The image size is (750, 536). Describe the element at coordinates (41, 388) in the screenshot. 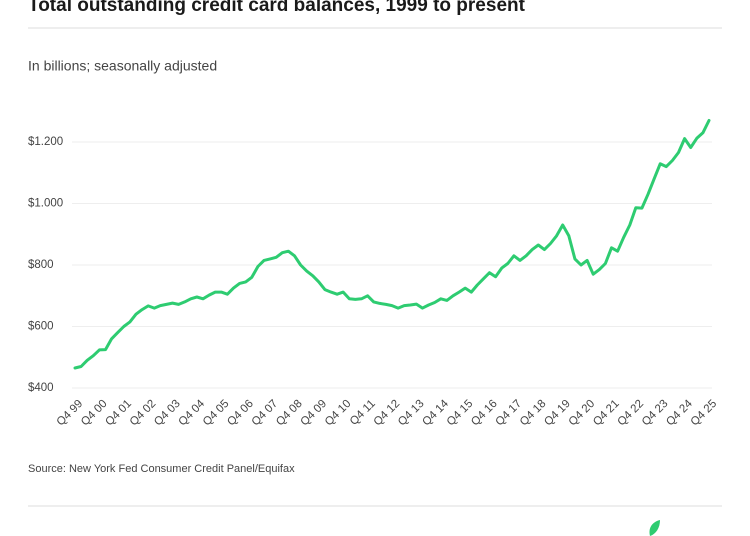

I see `y-tick-label: $400` at that location.